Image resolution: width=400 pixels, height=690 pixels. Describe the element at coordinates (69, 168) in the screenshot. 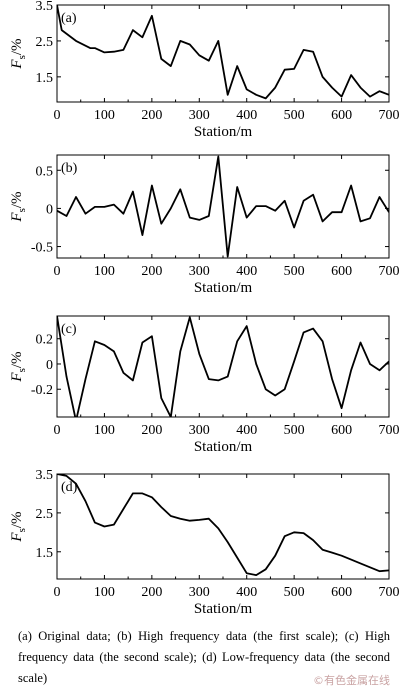

I see `panel-label: (b)` at that location.